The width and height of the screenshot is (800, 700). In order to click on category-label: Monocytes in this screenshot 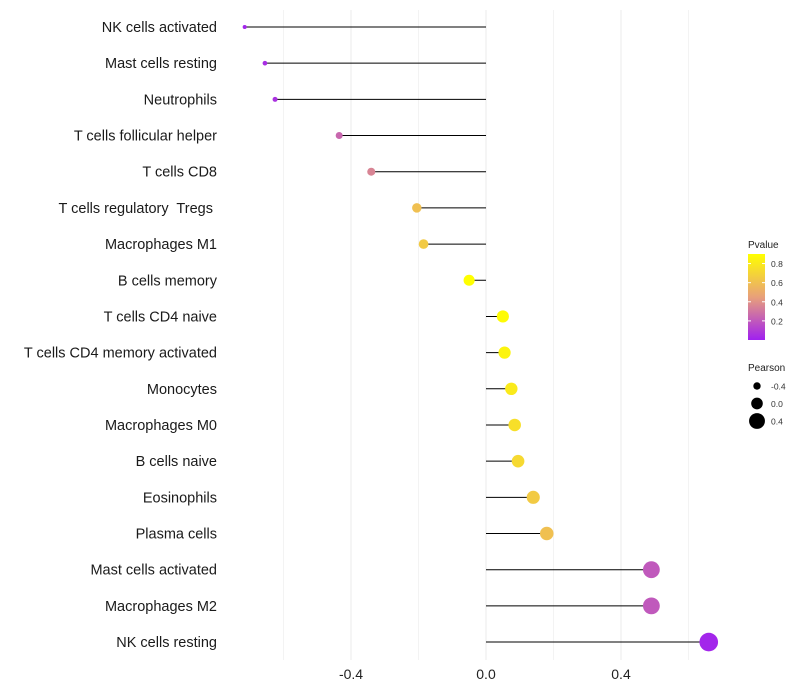, I will do `click(182, 390)`.